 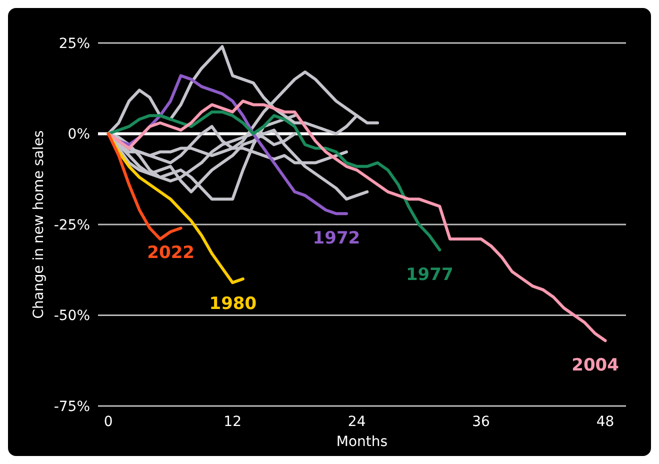 What do you see at coordinates (362, 442) in the screenshot?
I see `x-axis-title: Months` at bounding box center [362, 442].